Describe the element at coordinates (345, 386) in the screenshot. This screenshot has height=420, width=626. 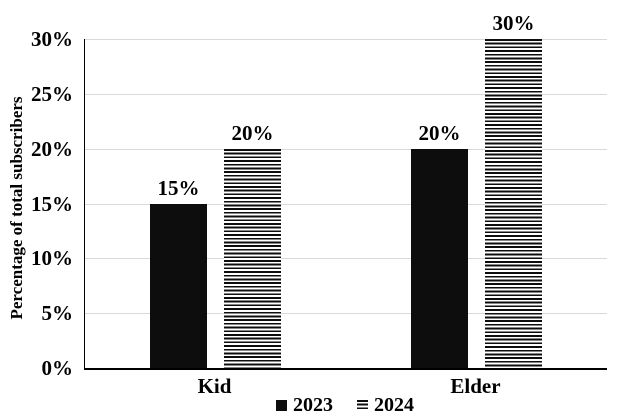
I see `x-axis-labels: Kid Elder` at that location.